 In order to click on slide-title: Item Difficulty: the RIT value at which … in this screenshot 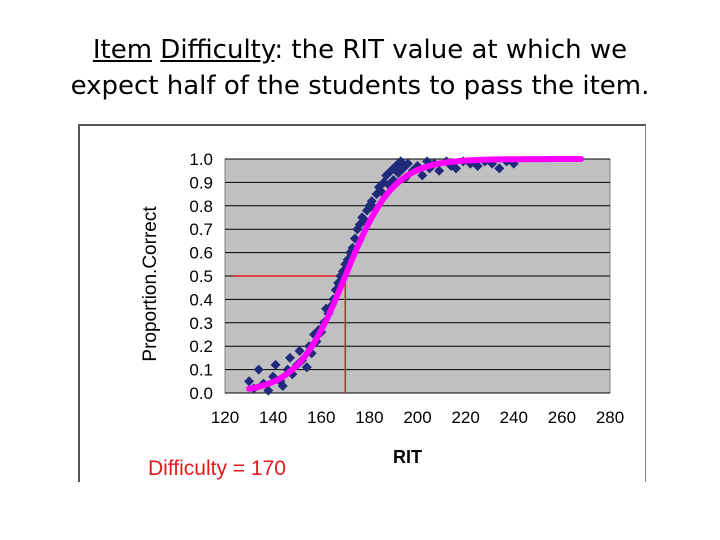, I will do `click(360, 68)`.